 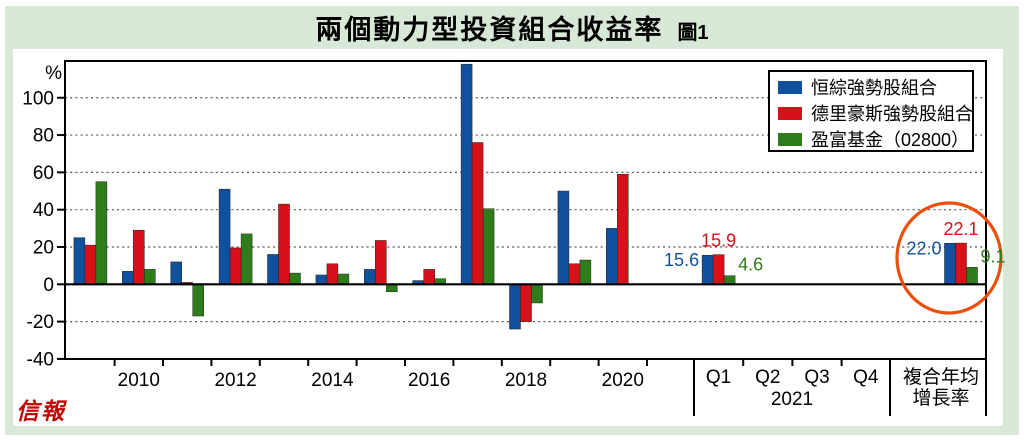 What do you see at coordinates (515, 307) in the screenshot?
I see `bar-hang-seng-momentum-portfolio-2018` at bounding box center [515, 307].